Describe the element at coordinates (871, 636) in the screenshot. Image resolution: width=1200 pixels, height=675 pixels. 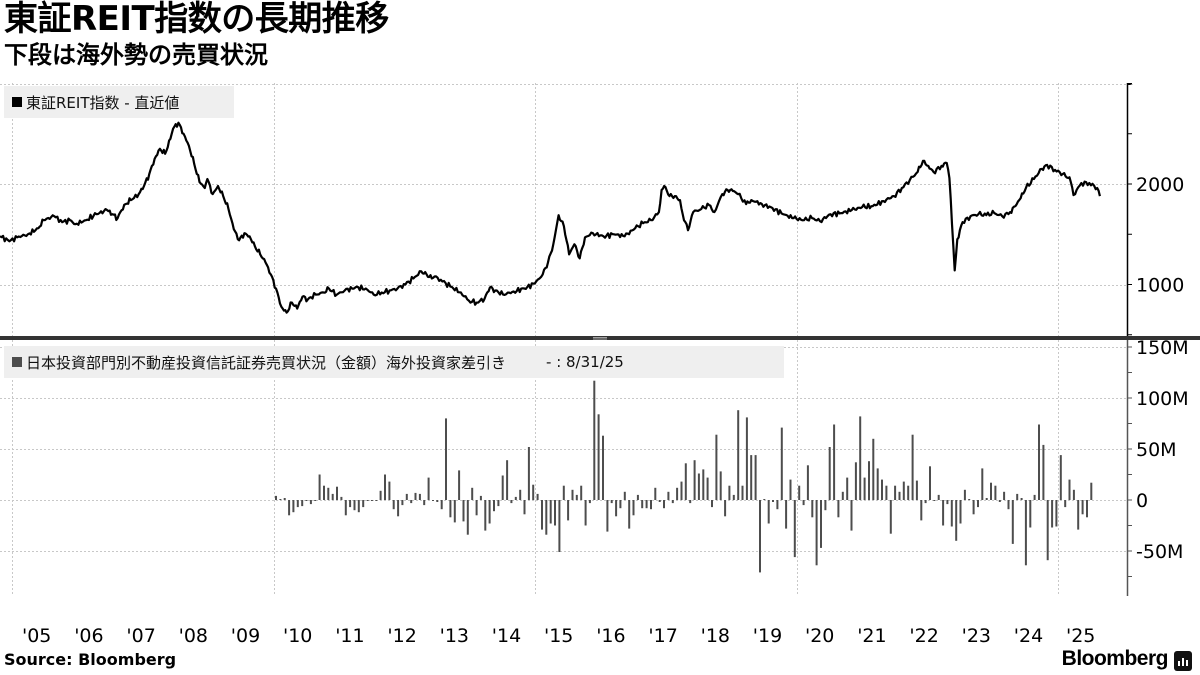
I see `svg-text: '21` at that location.